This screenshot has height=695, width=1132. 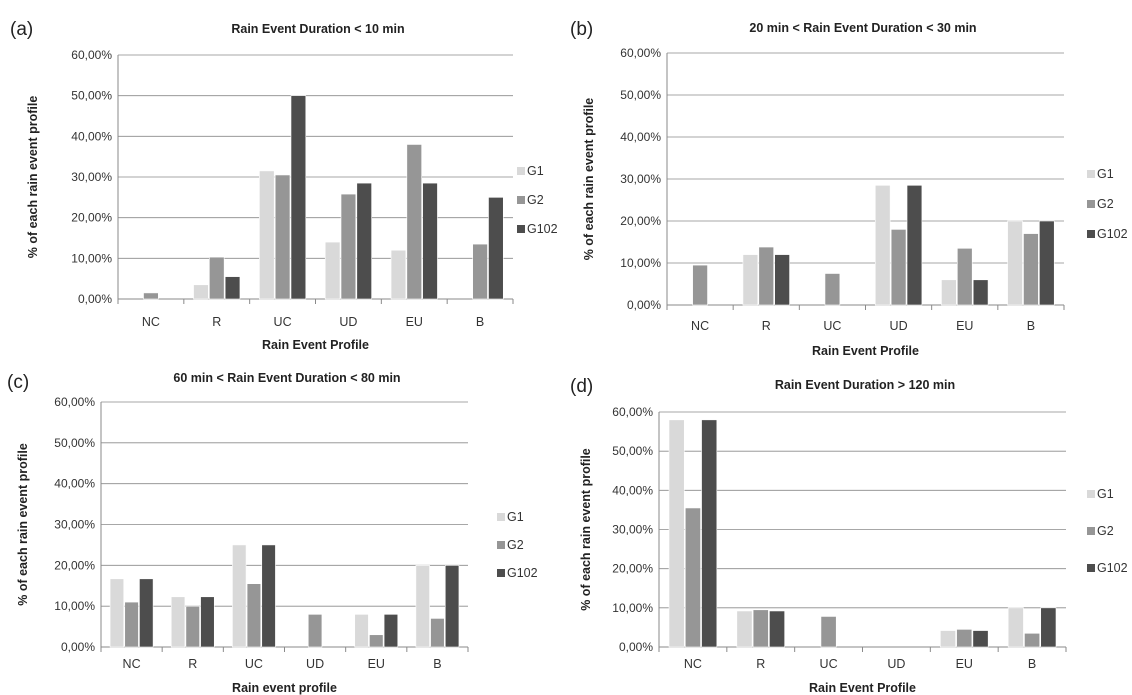 What do you see at coordinates (676, 533) in the screenshot?
I see `bar-g1-nc` at bounding box center [676, 533].